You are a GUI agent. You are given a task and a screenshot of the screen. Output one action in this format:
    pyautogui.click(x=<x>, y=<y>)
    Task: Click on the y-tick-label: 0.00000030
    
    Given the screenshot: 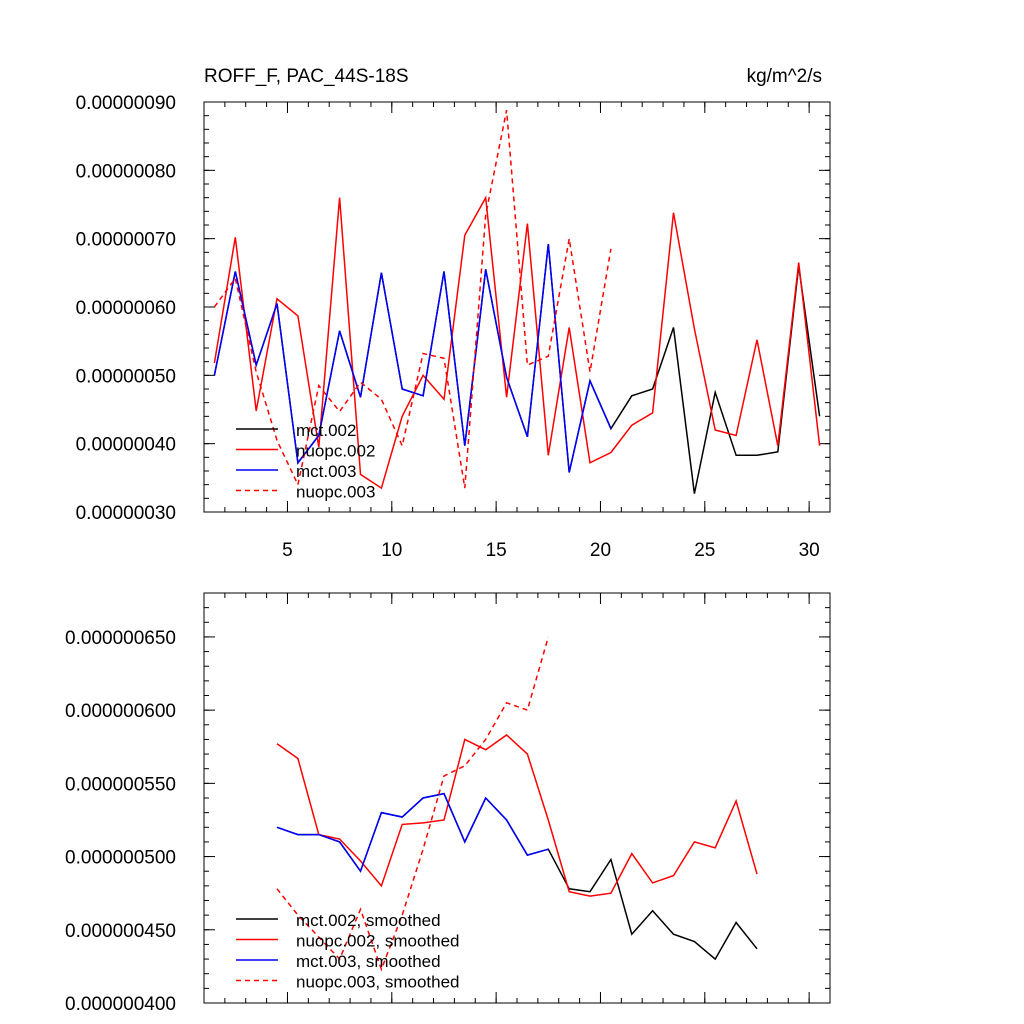 What is the action you would take?
    pyautogui.click(x=126, y=513)
    